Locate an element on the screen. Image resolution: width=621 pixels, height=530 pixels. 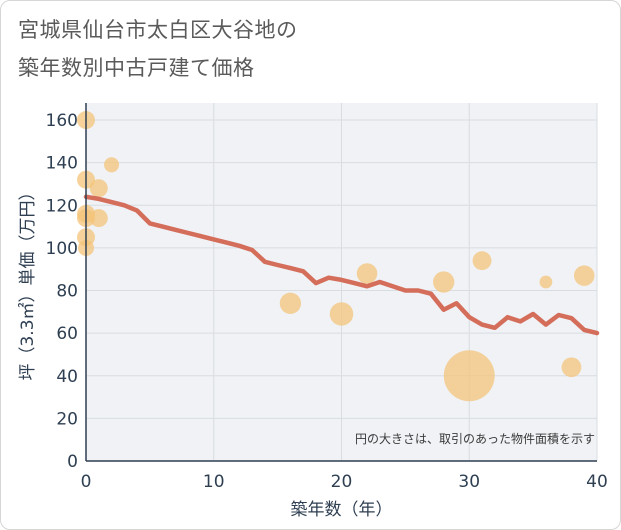
x-axis-label: 築年数（年） is located at coordinates (342, 510).